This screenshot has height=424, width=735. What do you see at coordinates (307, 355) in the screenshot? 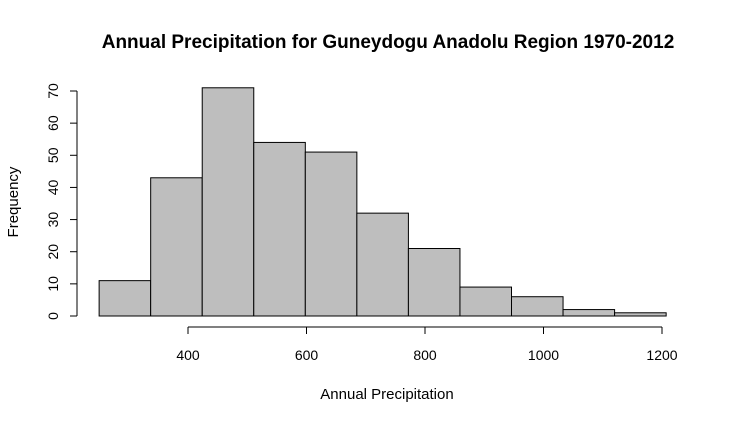
I see `x-tick-label: 600` at bounding box center [307, 355].